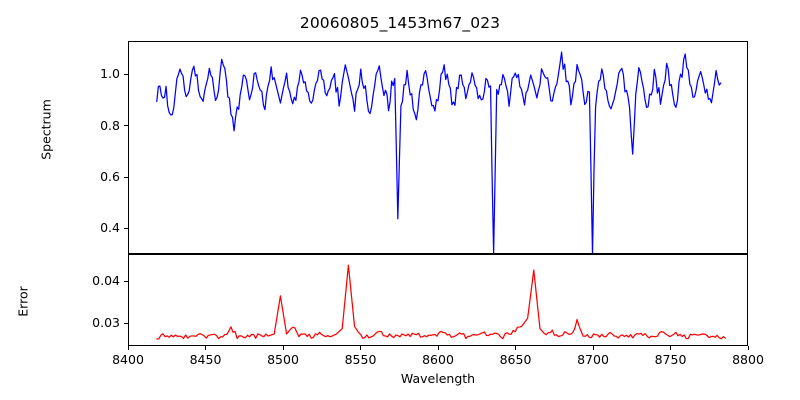 Image resolution: width=800 pixels, height=400 pixels. What do you see at coordinates (110, 74) in the screenshot?
I see `spectrum-y-ticklabel-1.0: 1.0` at bounding box center [110, 74].